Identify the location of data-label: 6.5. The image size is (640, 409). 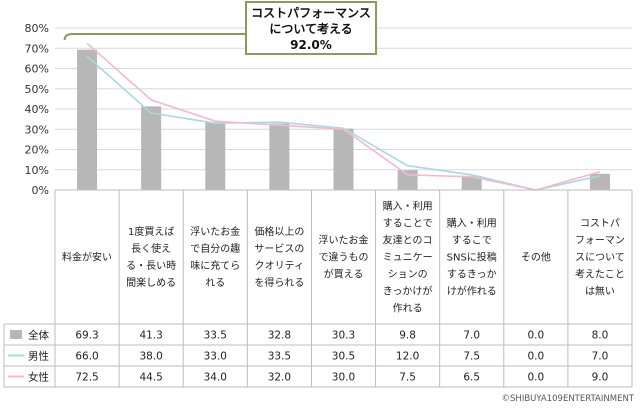
(471, 378).